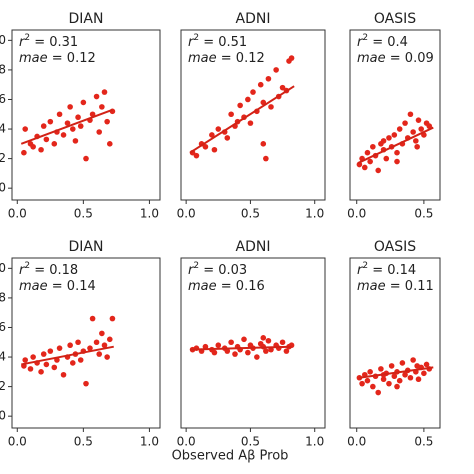 The height and width of the screenshot is (474, 474). I want to click on stat-value: = 0.03, so click(223, 270).